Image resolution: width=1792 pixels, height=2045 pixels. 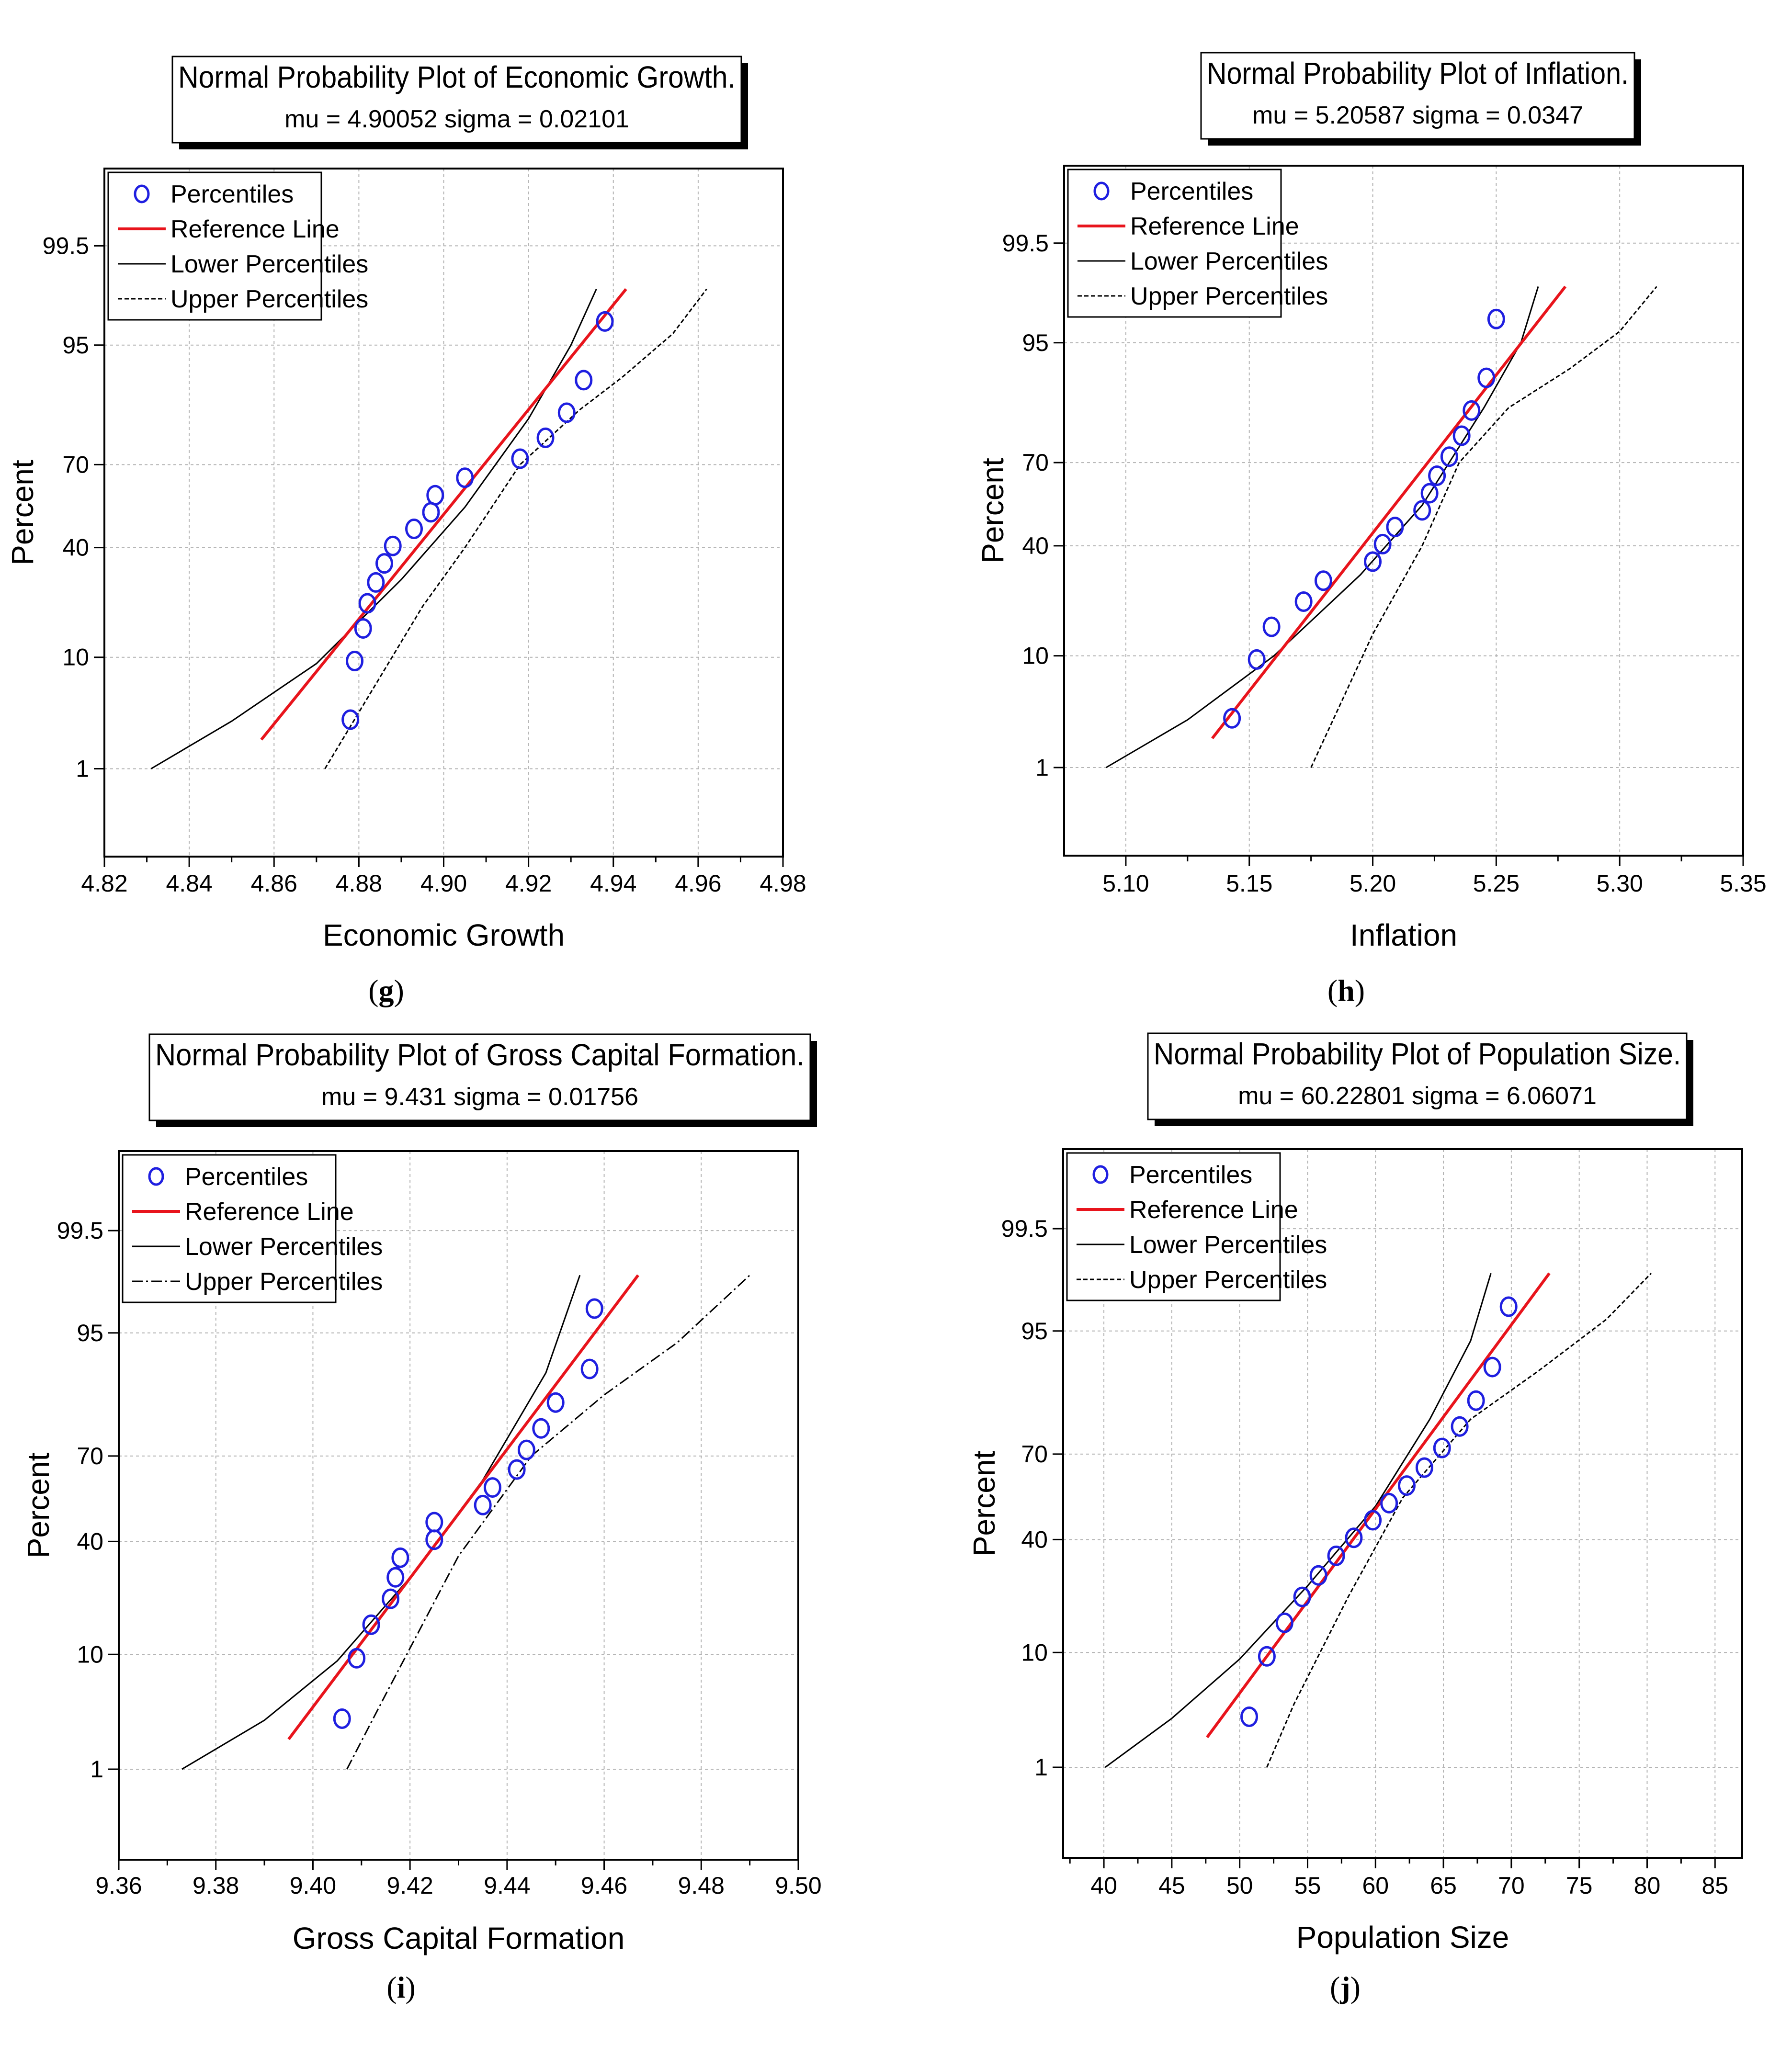 What do you see at coordinates (701, 1886) in the screenshot?
I see `x-tick-label: 9.48` at bounding box center [701, 1886].